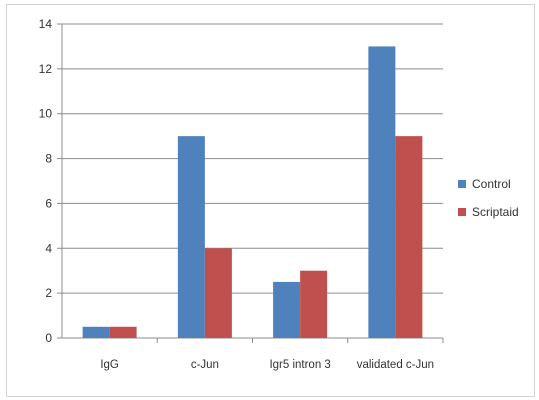 The height and width of the screenshot is (400, 539). What do you see at coordinates (488, 198) in the screenshot?
I see `legend: Control Scriptaid` at bounding box center [488, 198].